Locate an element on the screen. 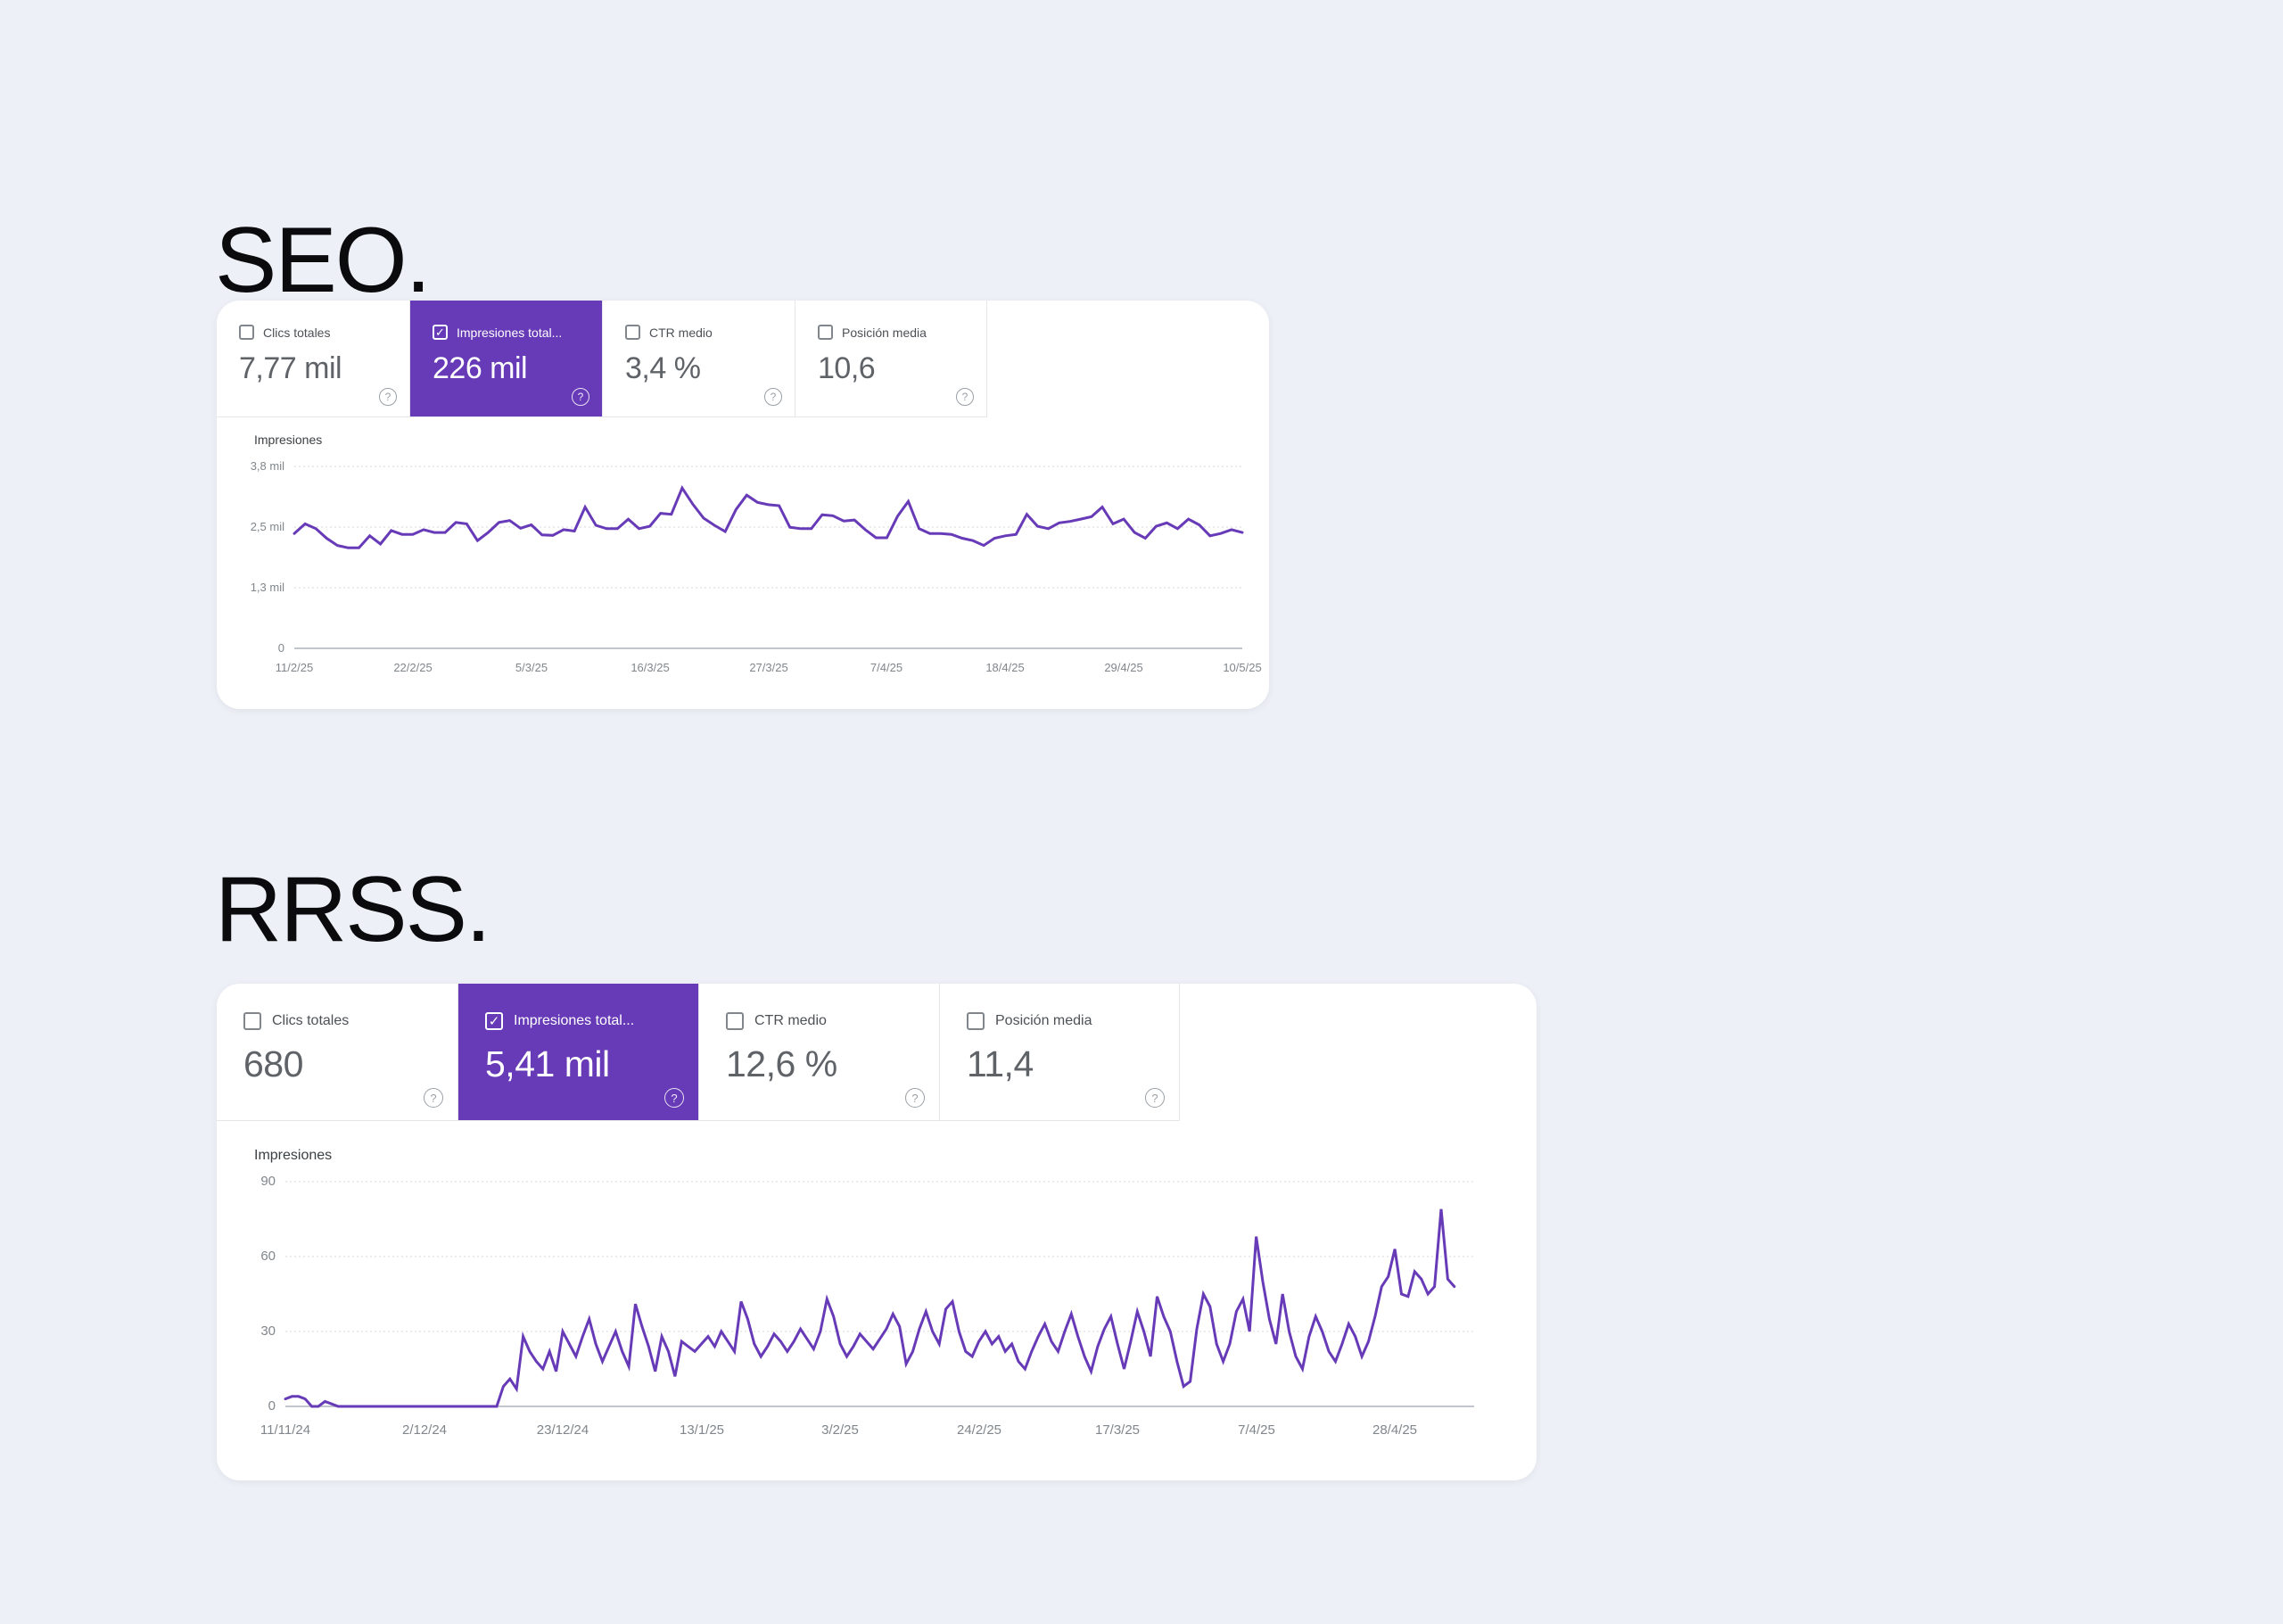  metric-tile-average-position: Posición media 10,6 is located at coordinates (891, 358).